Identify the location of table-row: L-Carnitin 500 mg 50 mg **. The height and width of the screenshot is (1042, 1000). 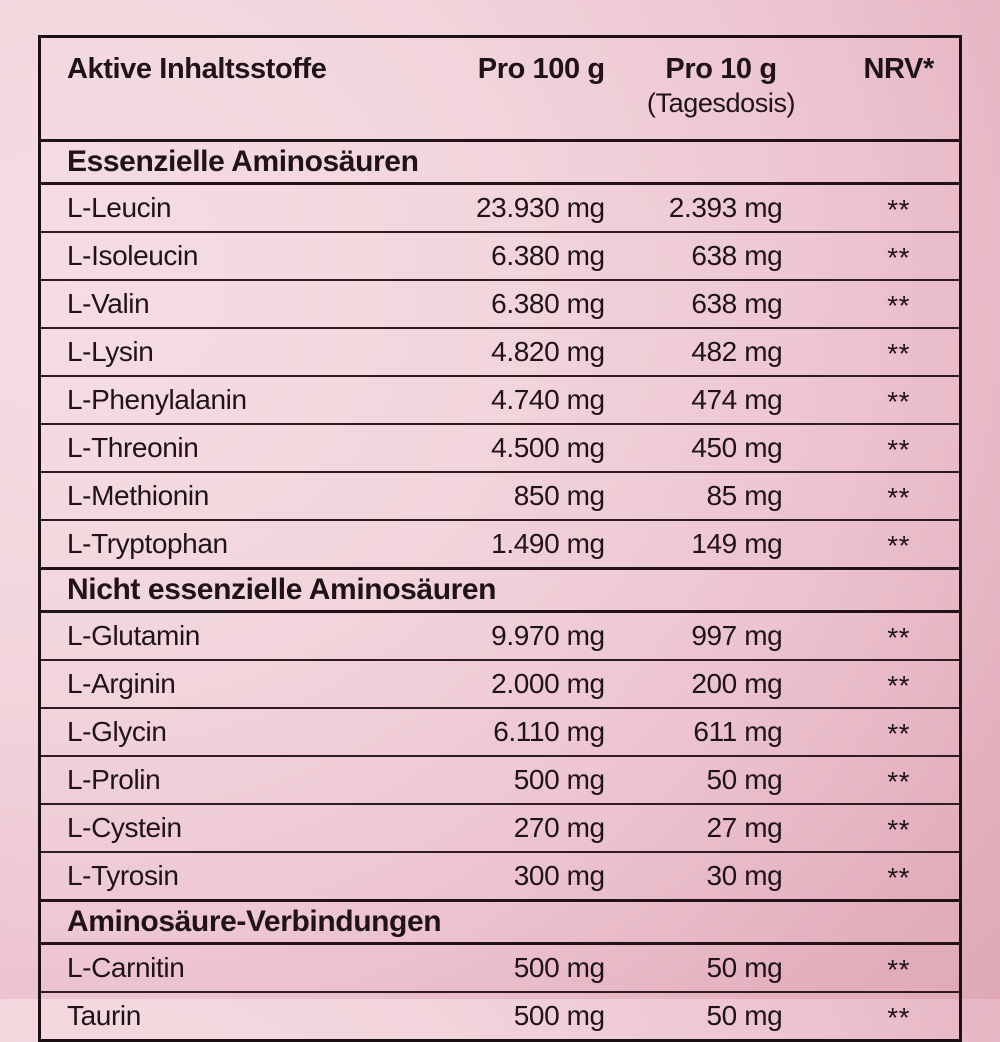
(500, 967).